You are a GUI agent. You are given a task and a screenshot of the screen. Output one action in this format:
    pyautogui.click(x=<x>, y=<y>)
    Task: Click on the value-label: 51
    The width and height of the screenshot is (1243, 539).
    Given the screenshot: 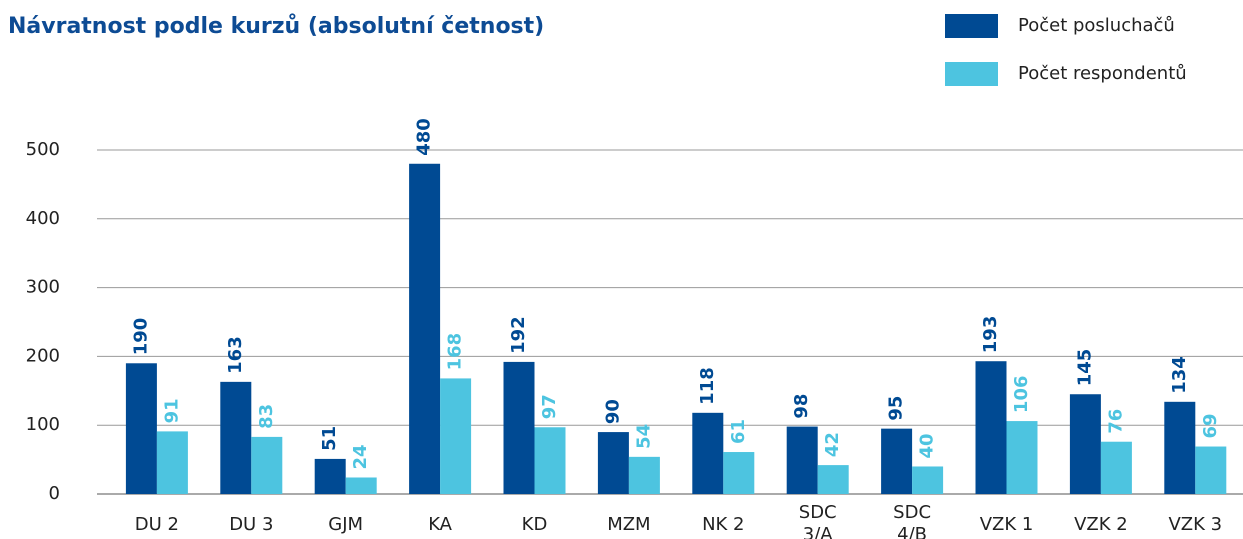 What is the action you would take?
    pyautogui.click(x=329, y=438)
    